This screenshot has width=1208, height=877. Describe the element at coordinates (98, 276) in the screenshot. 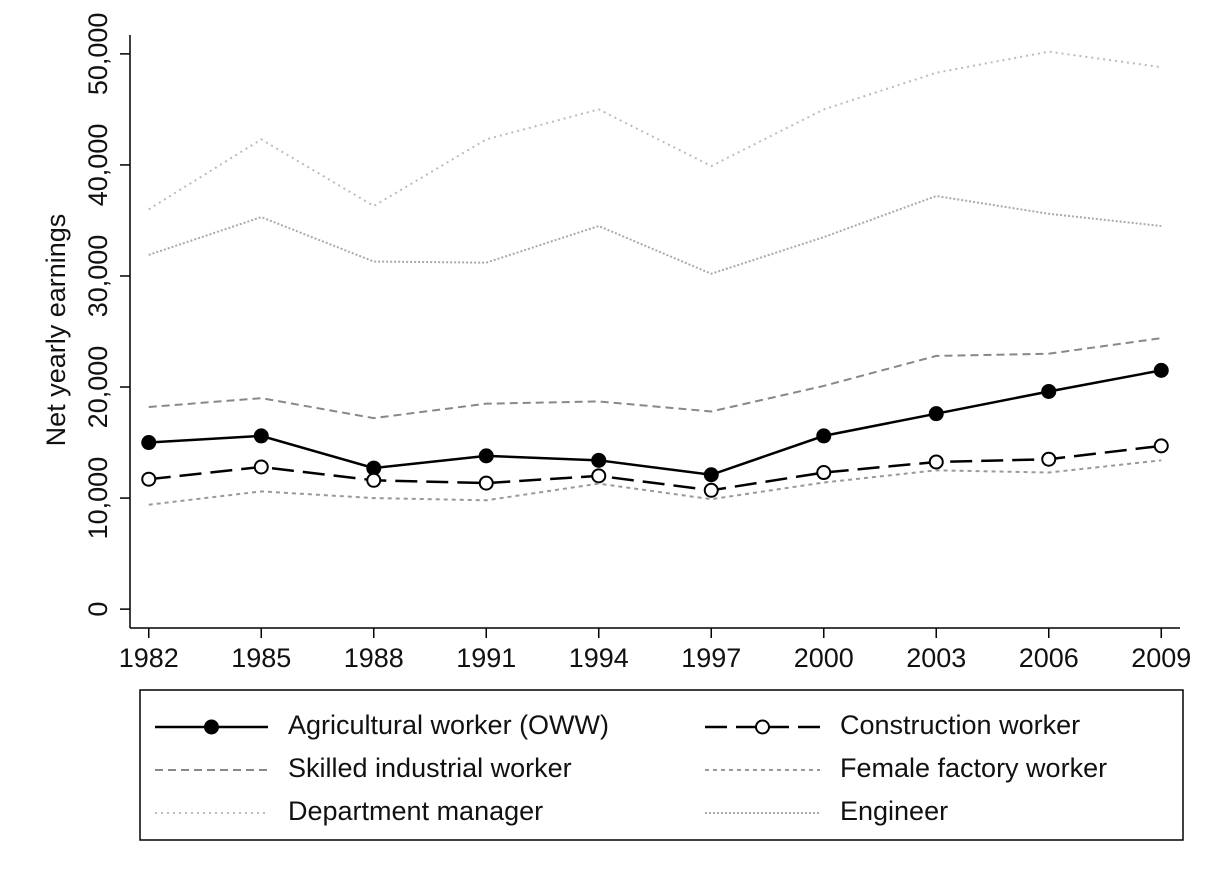

I see `y-tick-label: 30,000` at that location.